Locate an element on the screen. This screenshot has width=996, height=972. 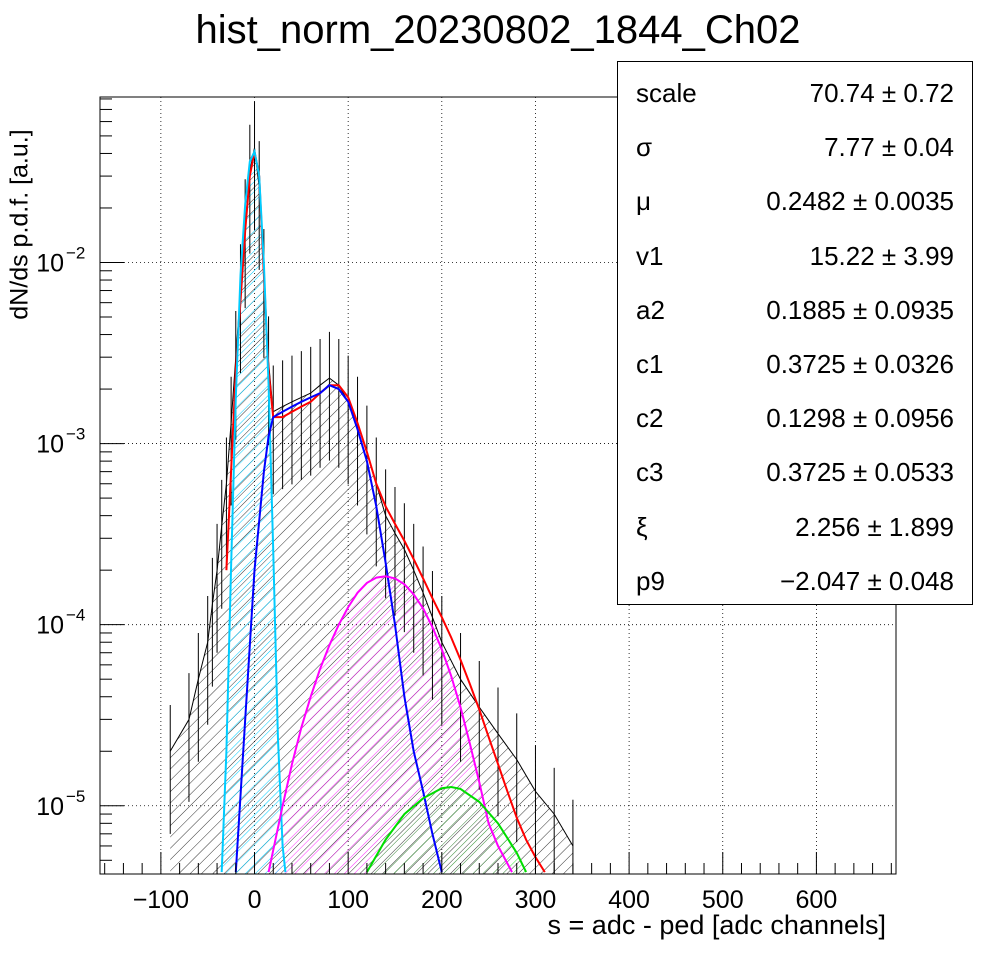
stat-row: ξ 2.256 ± 1.899 is located at coordinates (795, 527).